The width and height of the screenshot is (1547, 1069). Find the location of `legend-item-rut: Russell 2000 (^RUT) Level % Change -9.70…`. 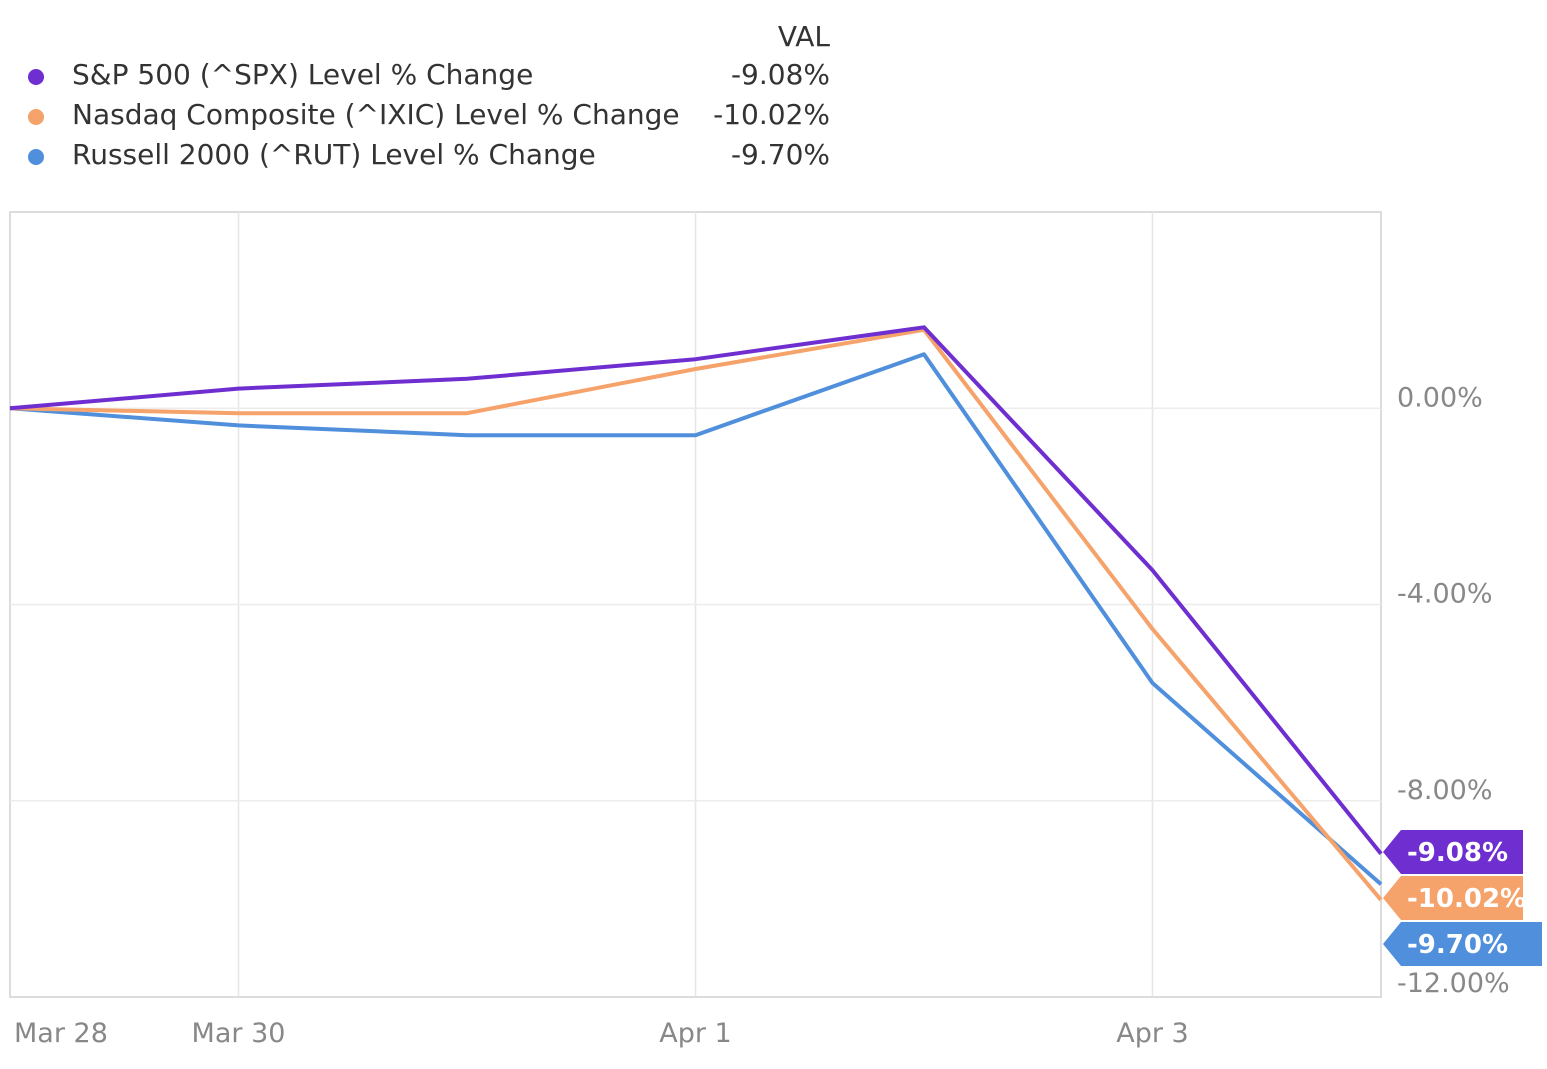

legend-item-rut: Russell 2000 (^RUT) Level % Change -9.70… is located at coordinates (420, 156).